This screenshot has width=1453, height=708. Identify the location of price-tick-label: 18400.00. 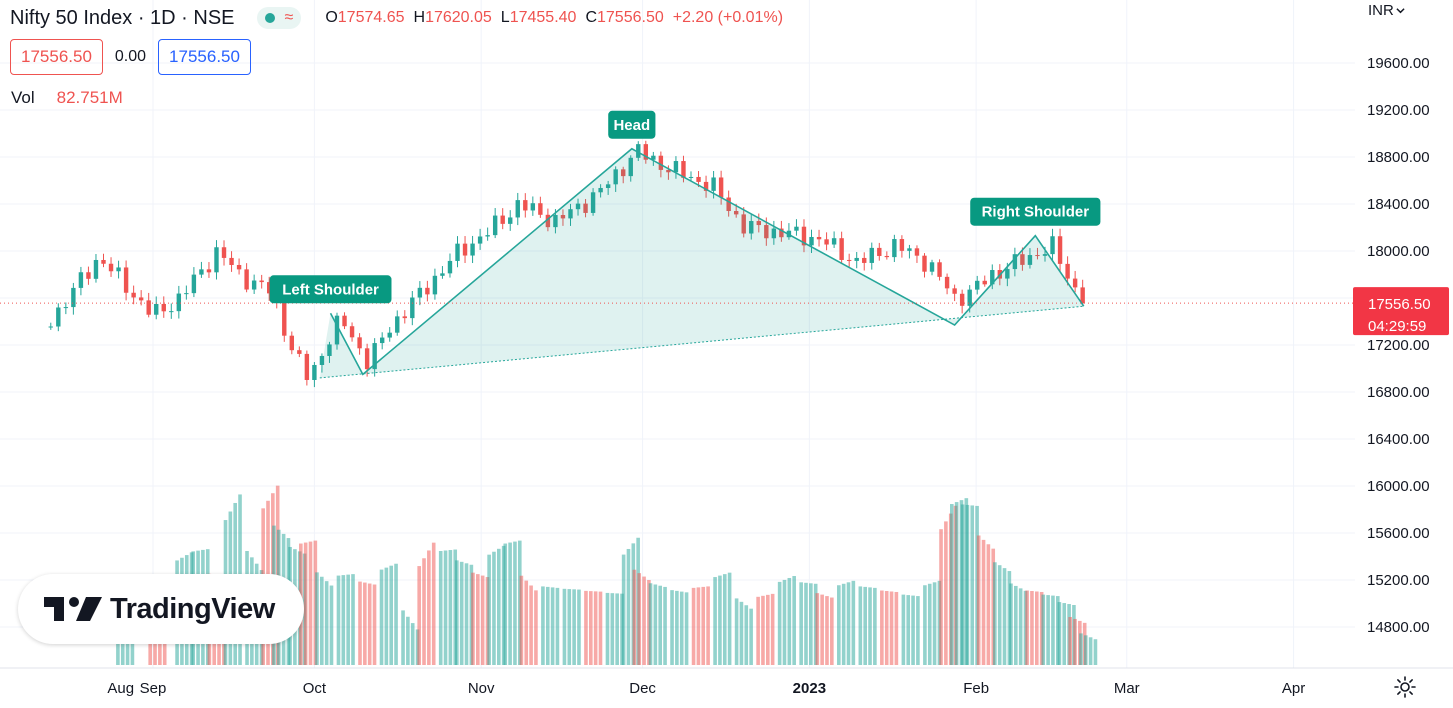
(1398, 204).